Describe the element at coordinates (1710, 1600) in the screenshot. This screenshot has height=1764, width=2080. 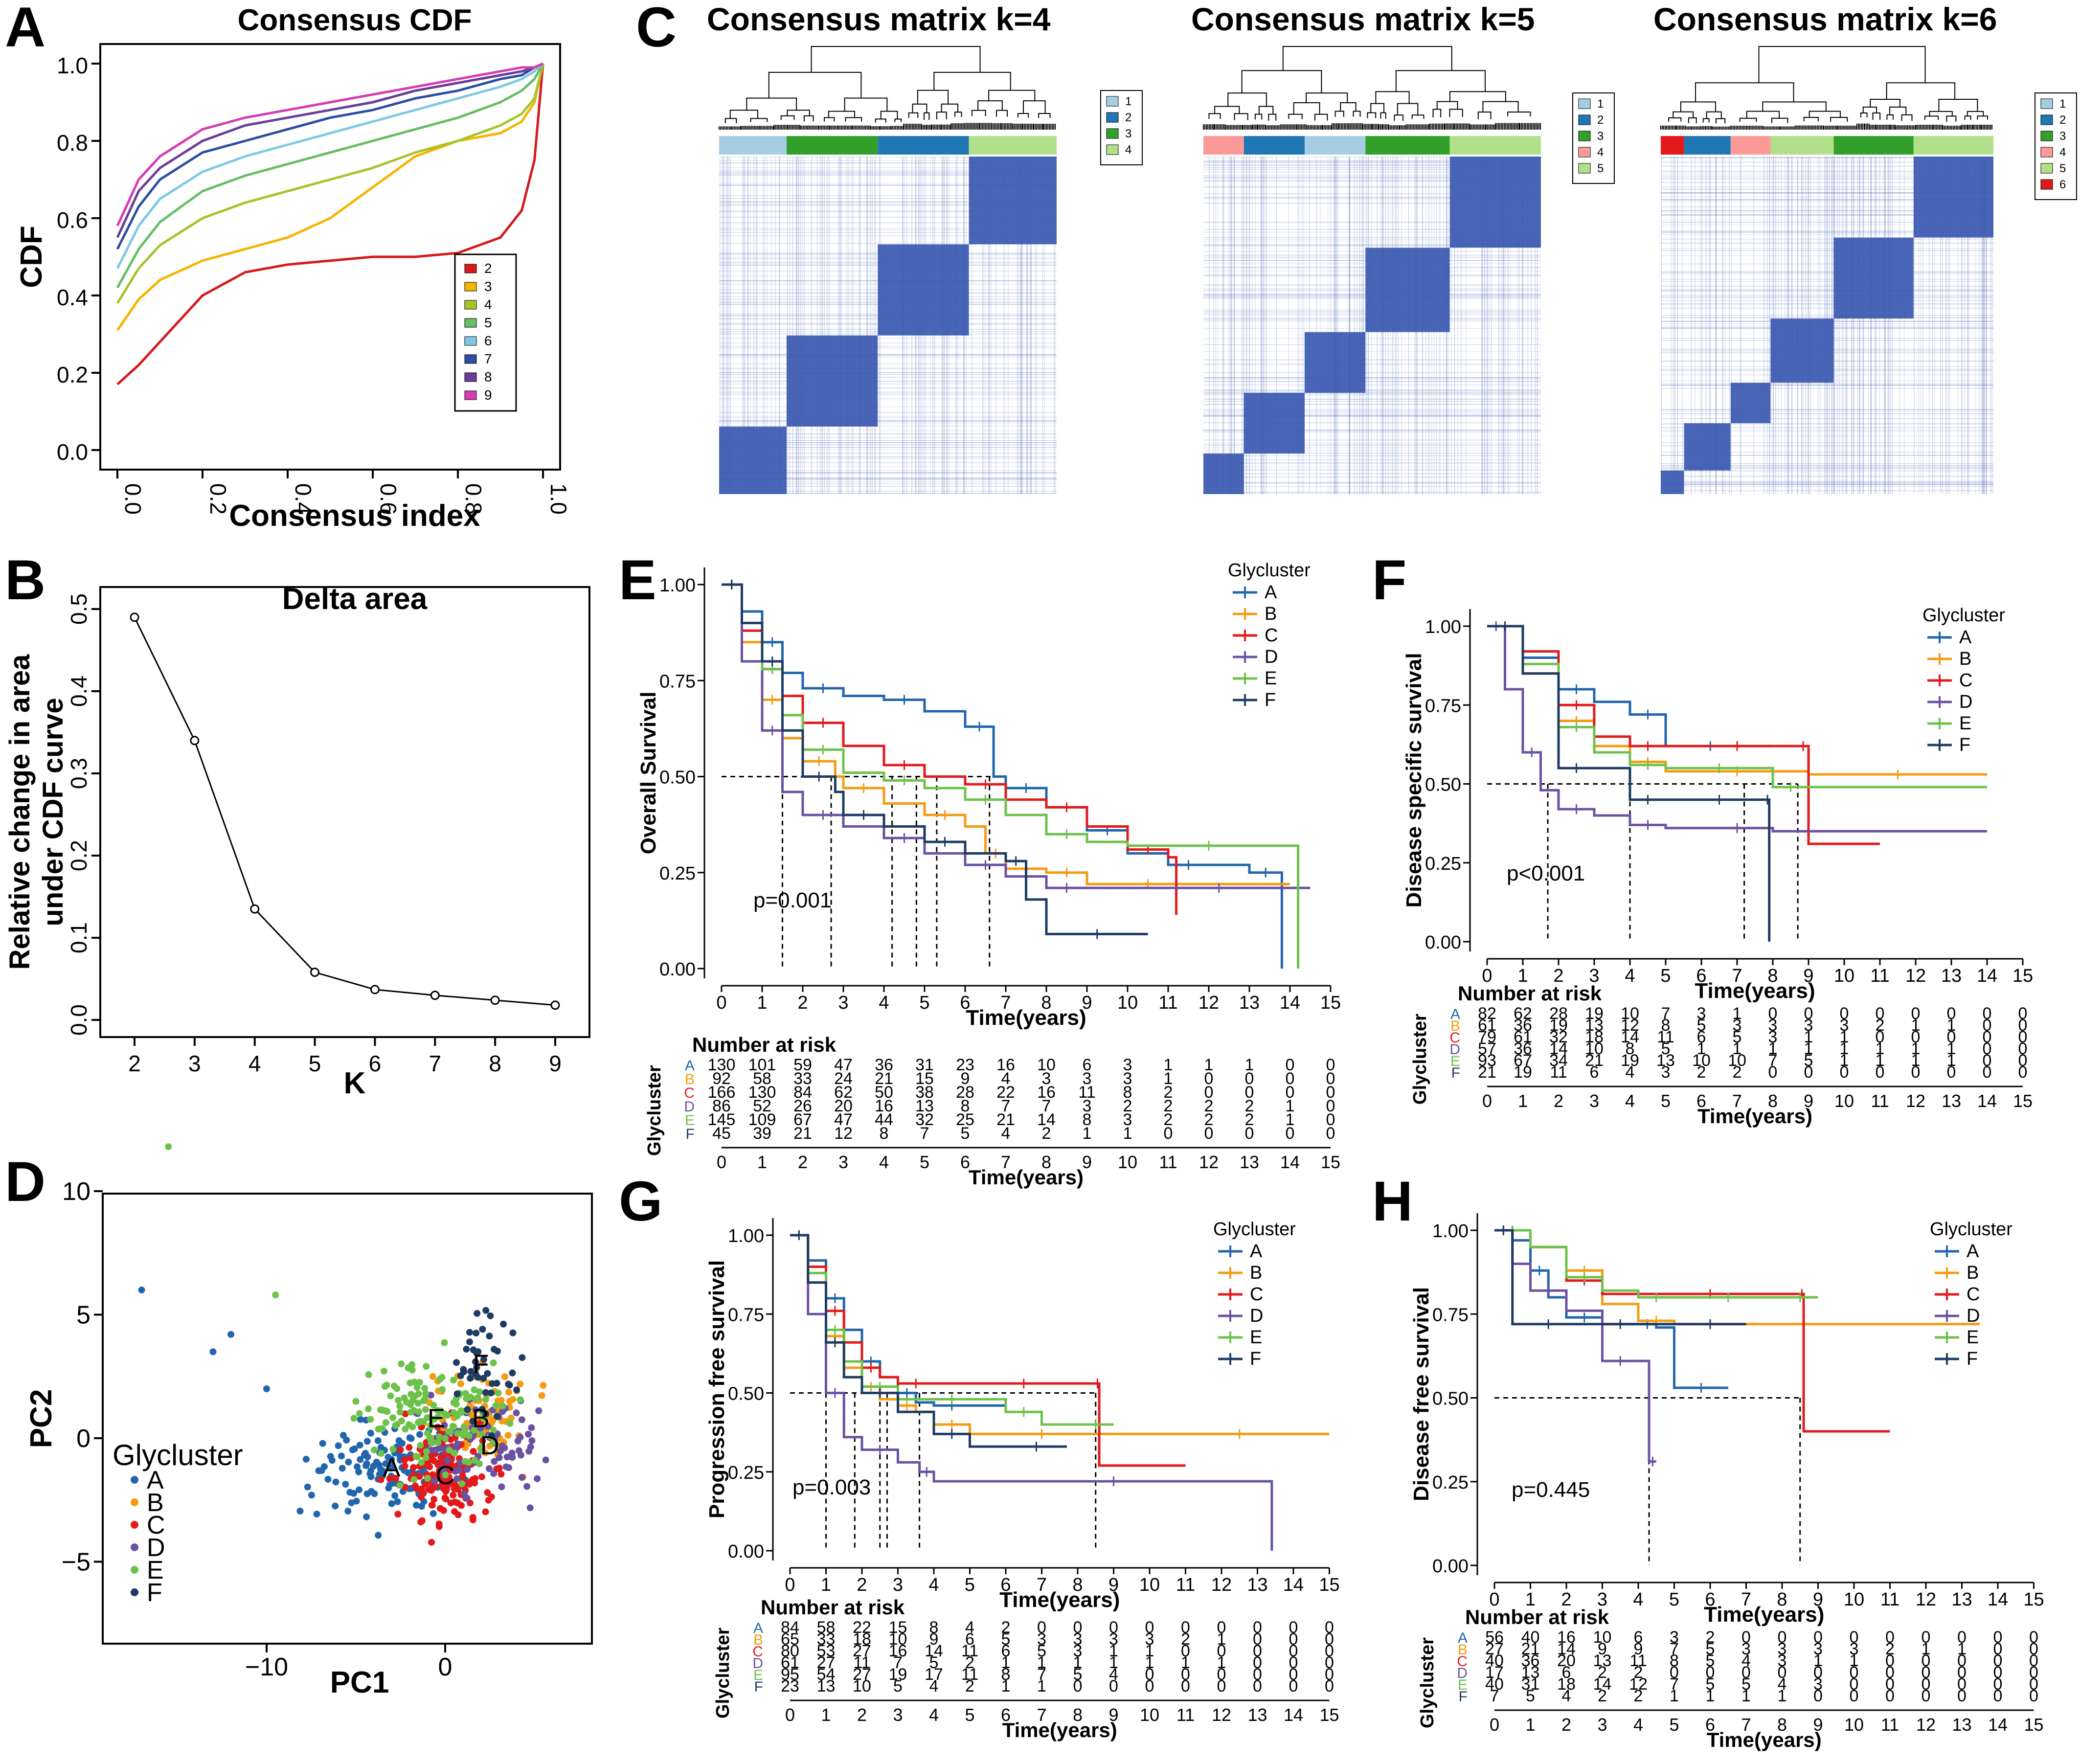
I see `km-xtick-label: 6` at that location.